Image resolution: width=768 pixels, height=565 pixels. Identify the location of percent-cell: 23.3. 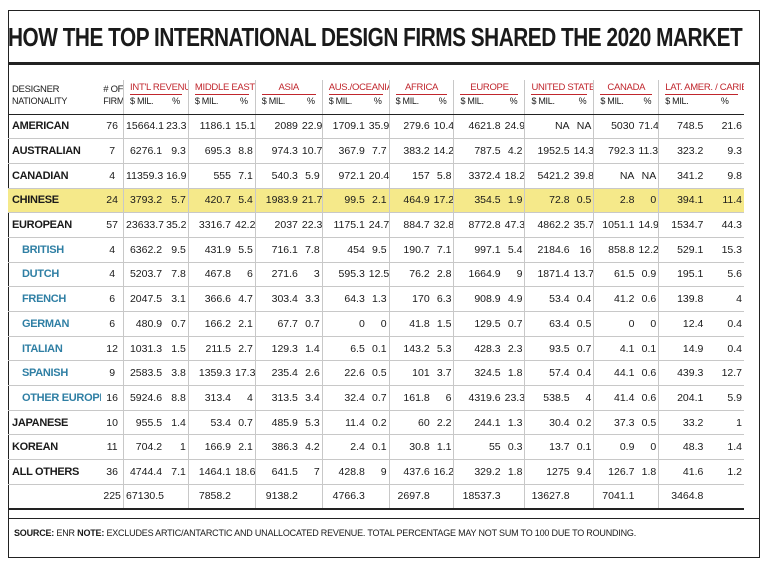
(514, 398).